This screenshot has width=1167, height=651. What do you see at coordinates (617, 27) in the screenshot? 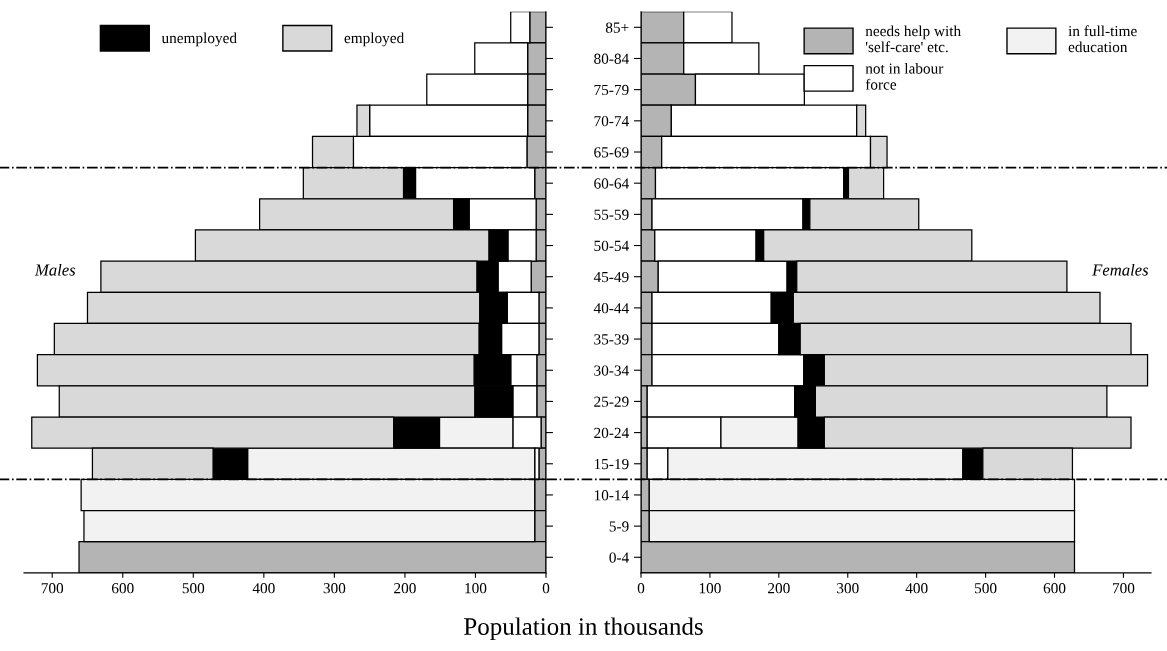
I see `y-tick-label: 85+` at bounding box center [617, 27].